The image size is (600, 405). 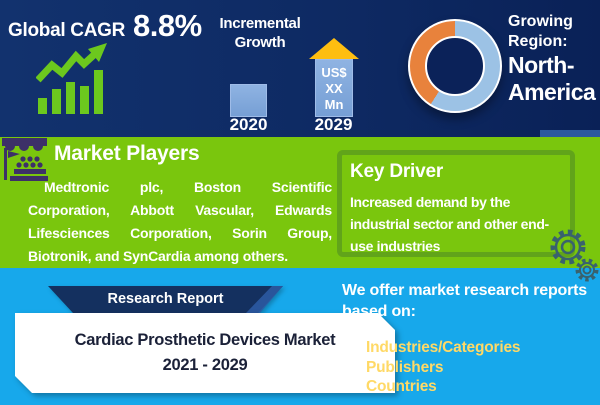 I want to click on global-cagr: Global CAGR 8.8%, so click(x=105, y=26).